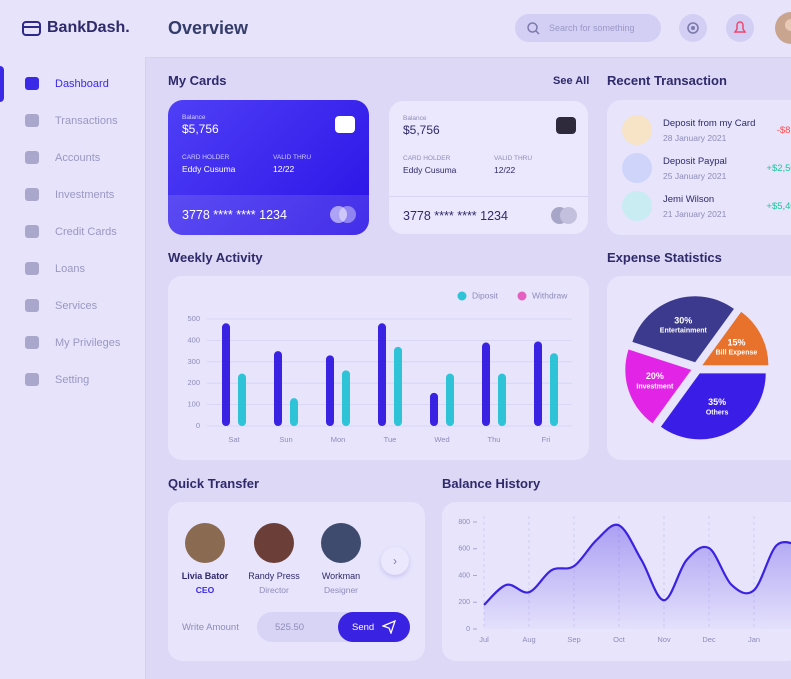 The image size is (791, 679). I want to click on see-all-link: See All, so click(571, 81).